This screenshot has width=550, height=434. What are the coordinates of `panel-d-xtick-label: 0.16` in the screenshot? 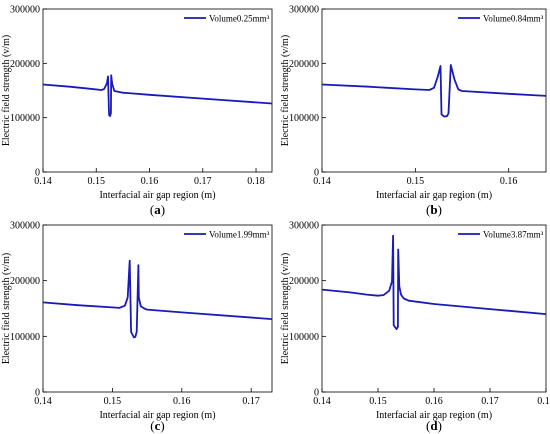 It's located at (434, 401).